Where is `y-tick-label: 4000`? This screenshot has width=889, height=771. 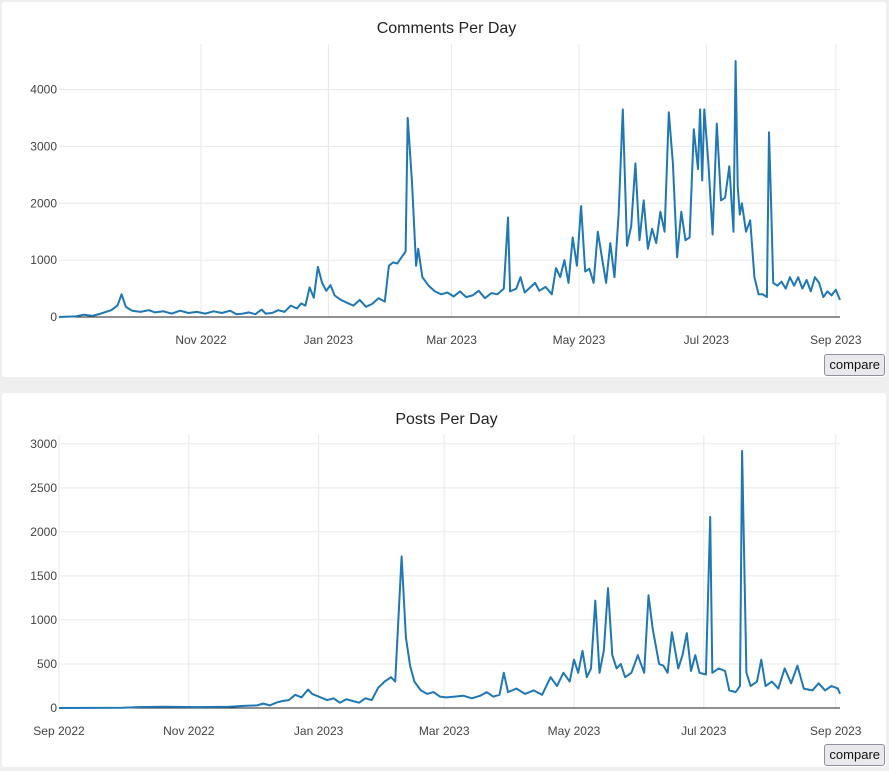 y-tick-label: 4000 is located at coordinates (43, 90).